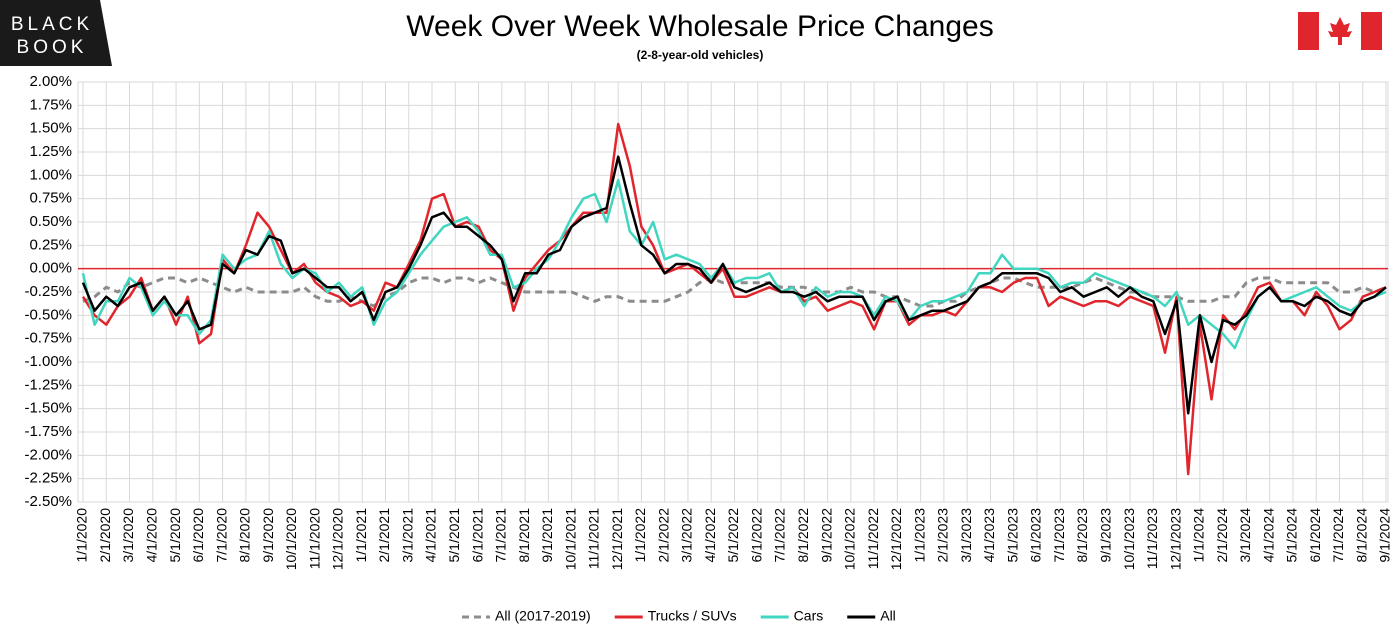  What do you see at coordinates (50, 198) in the screenshot?
I see `y-tick-label: 0.75%` at bounding box center [50, 198].